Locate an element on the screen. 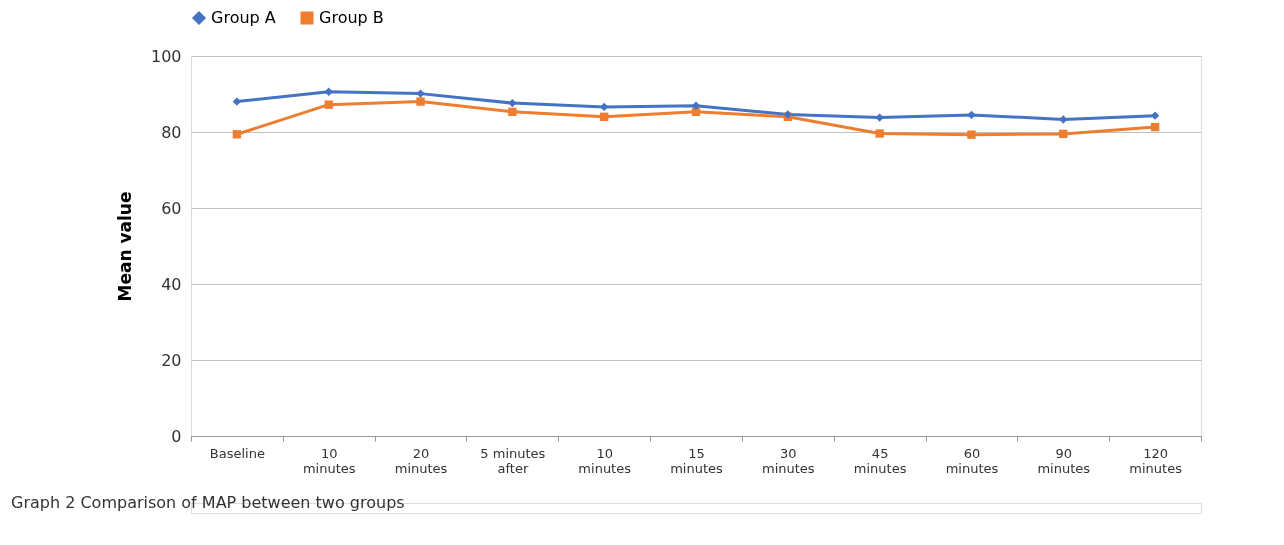  y-tick-label: 40 is located at coordinates (171, 284).